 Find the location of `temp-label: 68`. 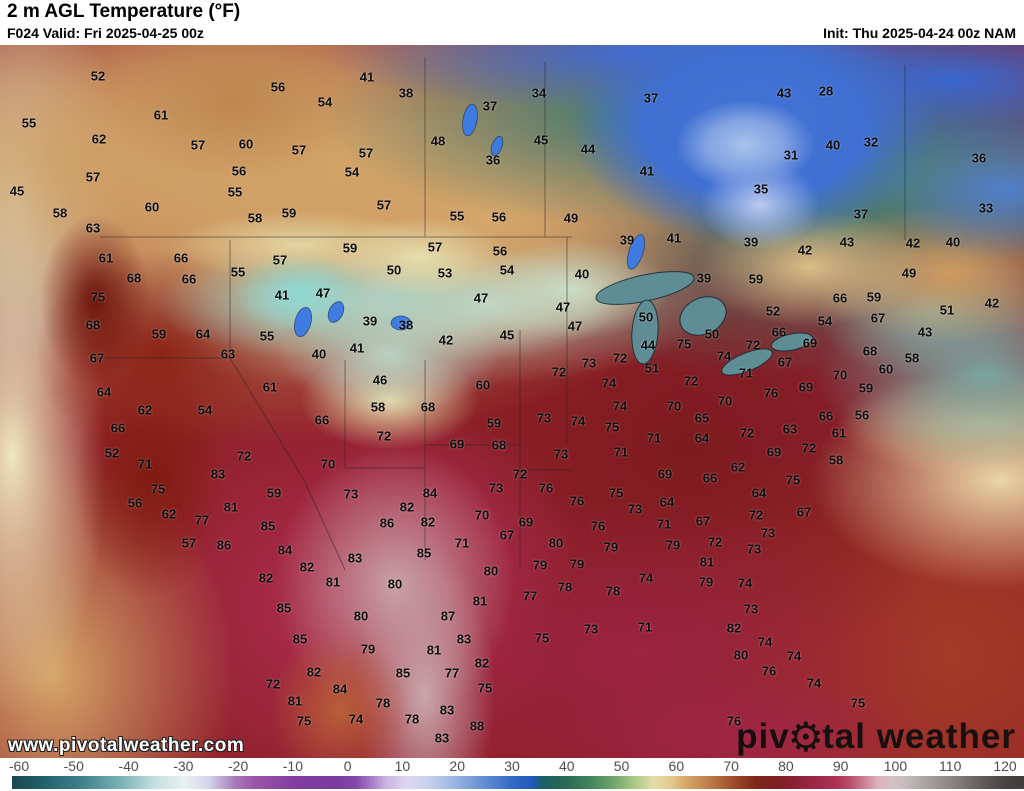

temp-label: 68 is located at coordinates (870, 351).